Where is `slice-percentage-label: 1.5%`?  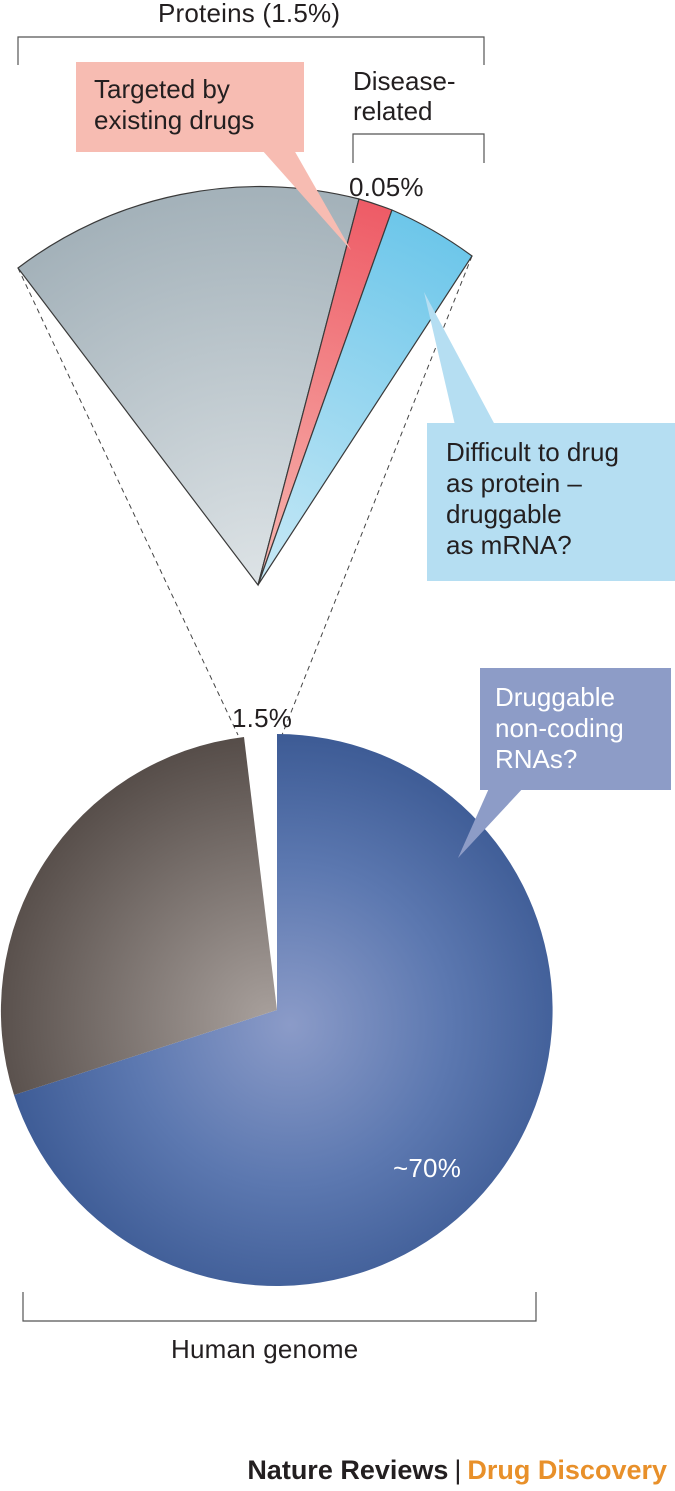
slice-percentage-label: 1.5% is located at coordinates (262, 718).